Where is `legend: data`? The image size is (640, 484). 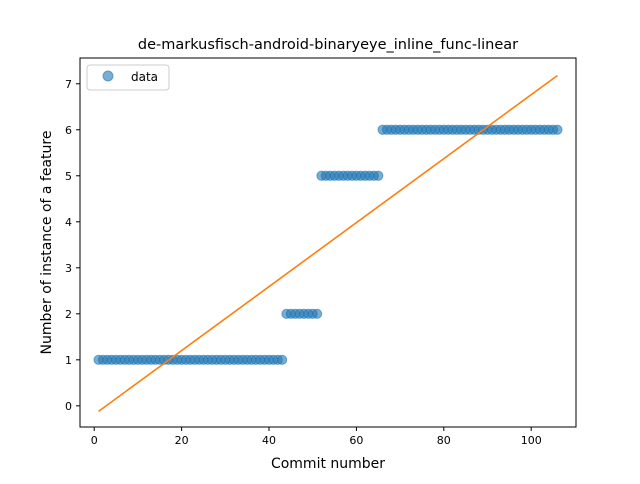 legend: data is located at coordinates (128, 77).